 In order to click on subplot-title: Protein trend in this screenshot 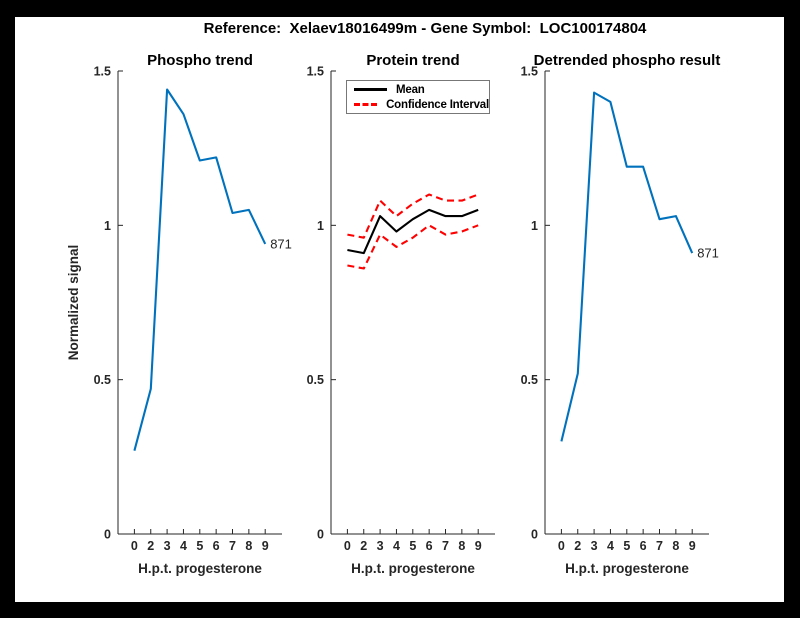, I will do `click(412, 60)`.